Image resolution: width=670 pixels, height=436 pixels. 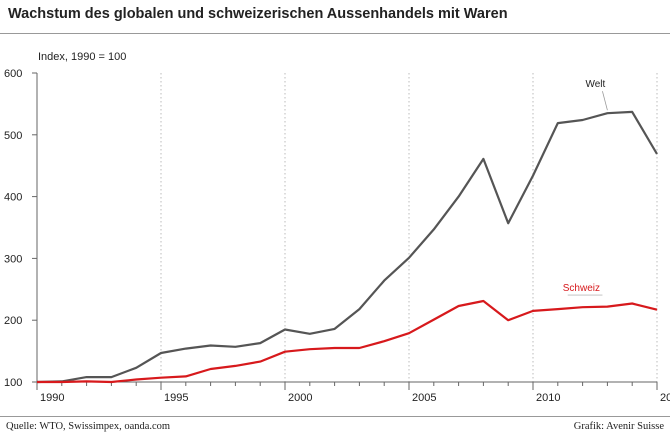 What do you see at coordinates (88, 426) in the screenshot?
I see `source-note: Quelle: WTO, Swissimpex, oanda.com` at bounding box center [88, 426].